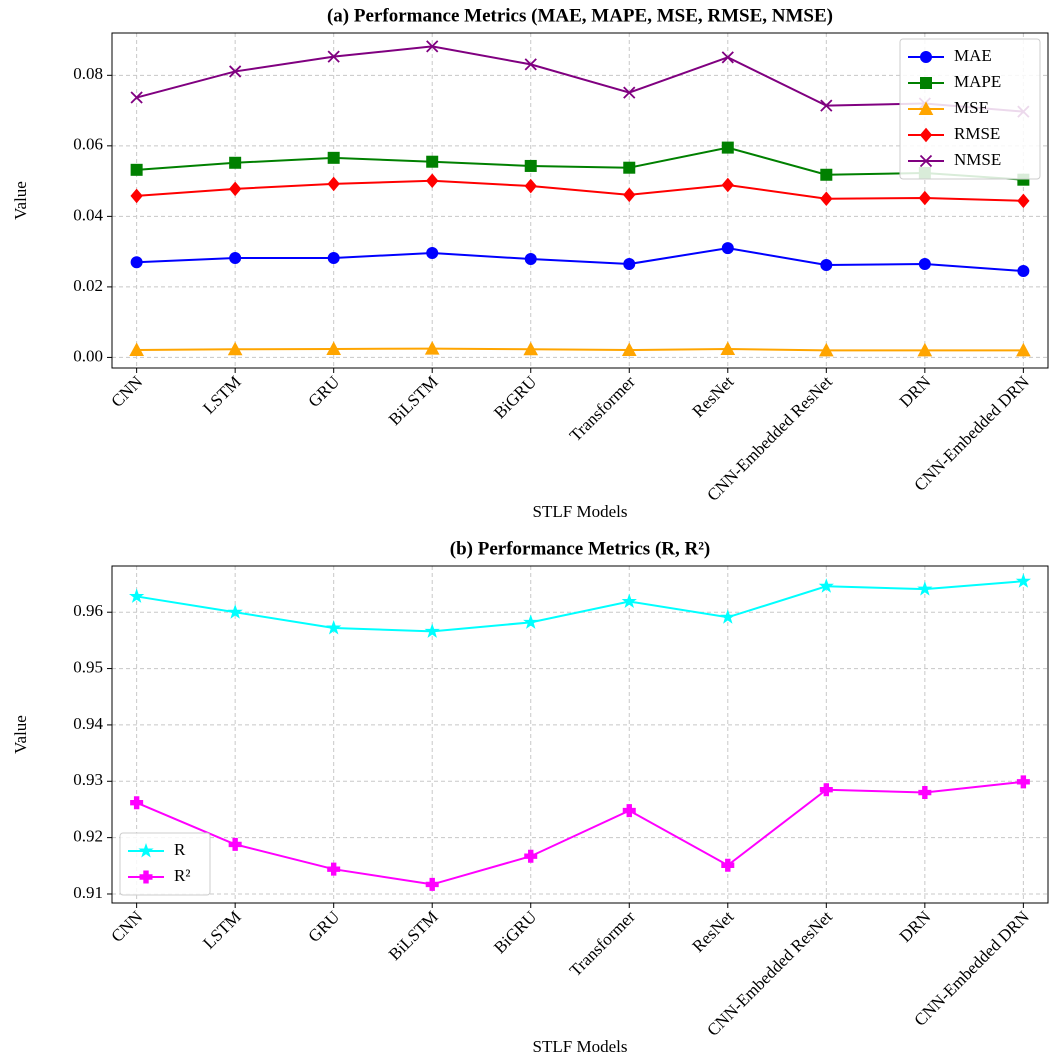 The width and height of the screenshot is (1056, 1058). I want to click on y-tick-label: 0.94, so click(88, 723).